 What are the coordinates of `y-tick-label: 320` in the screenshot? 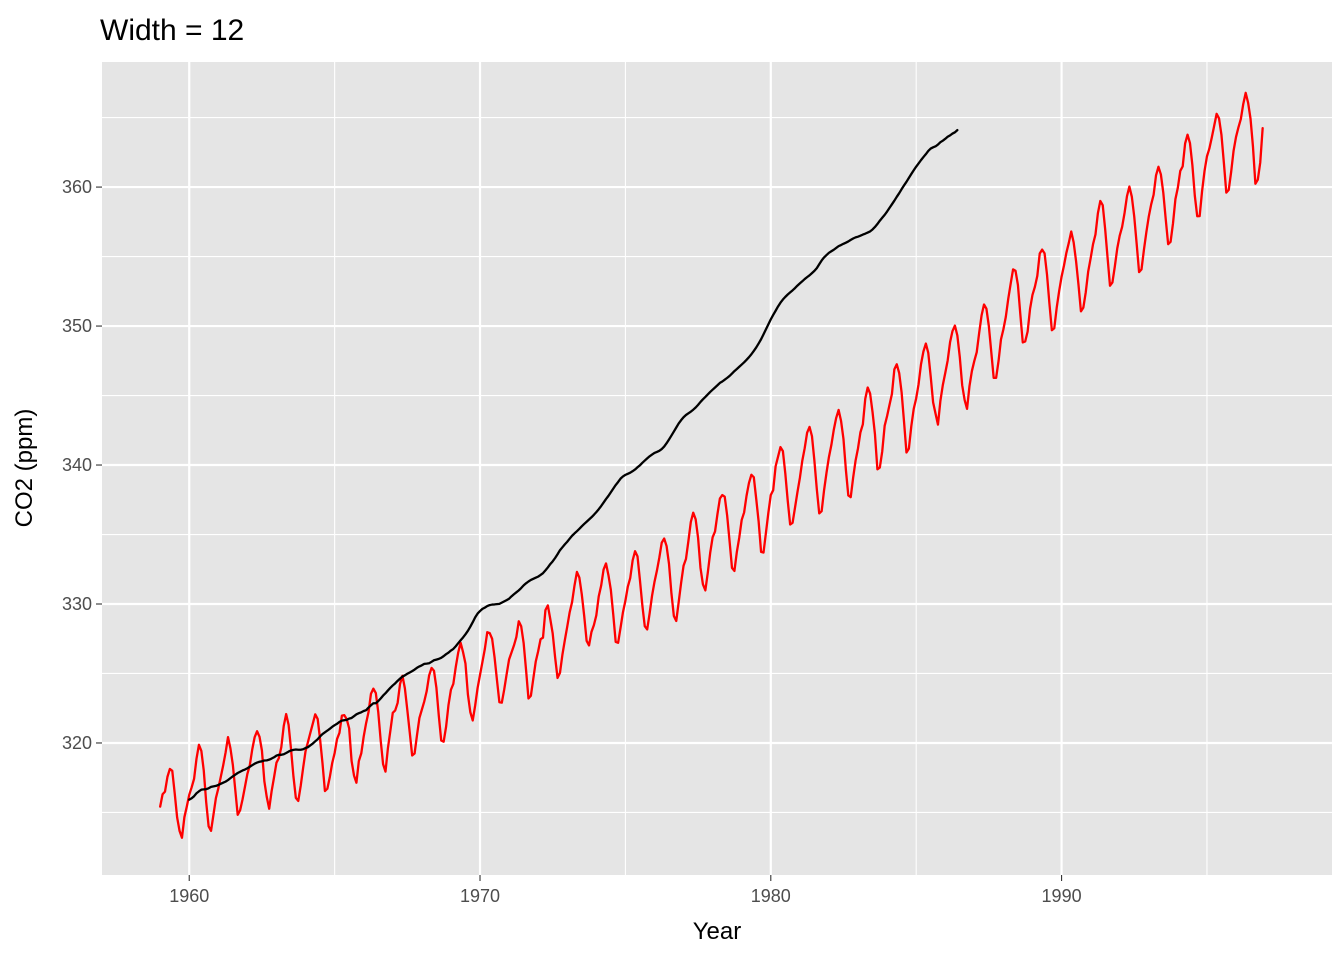 It's located at (77, 743).